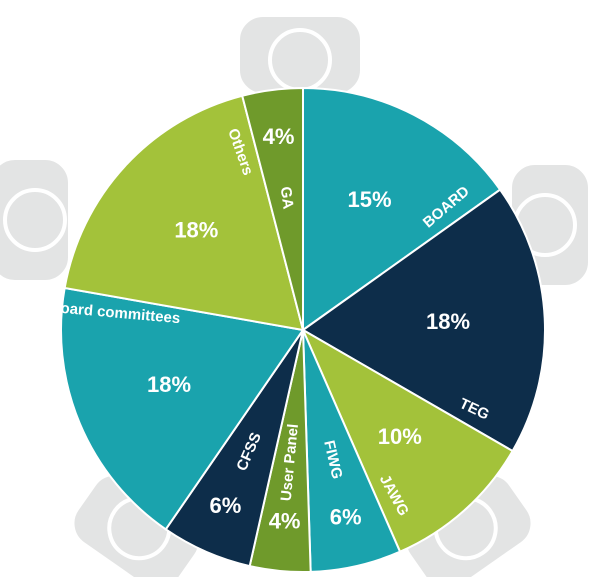 The image size is (589, 577). I want to click on value-label: 15%, so click(370, 199).